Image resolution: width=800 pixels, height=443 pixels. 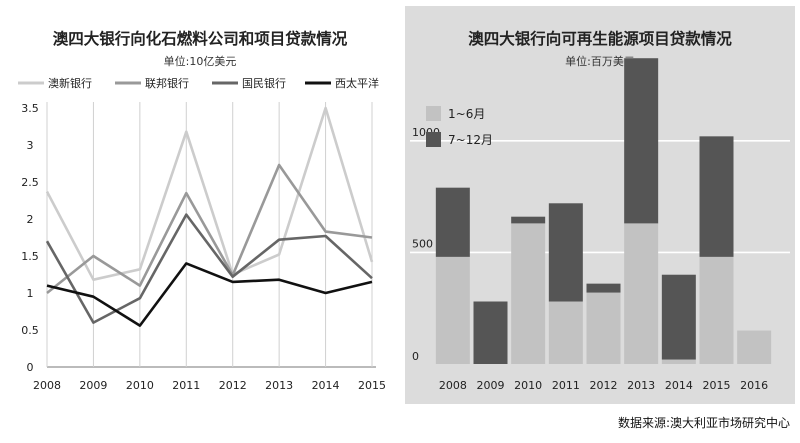 What do you see at coordinates (704, 422) in the screenshot?
I see `source-note: 数据来源:澳大利亚市场研究中心` at bounding box center [704, 422].